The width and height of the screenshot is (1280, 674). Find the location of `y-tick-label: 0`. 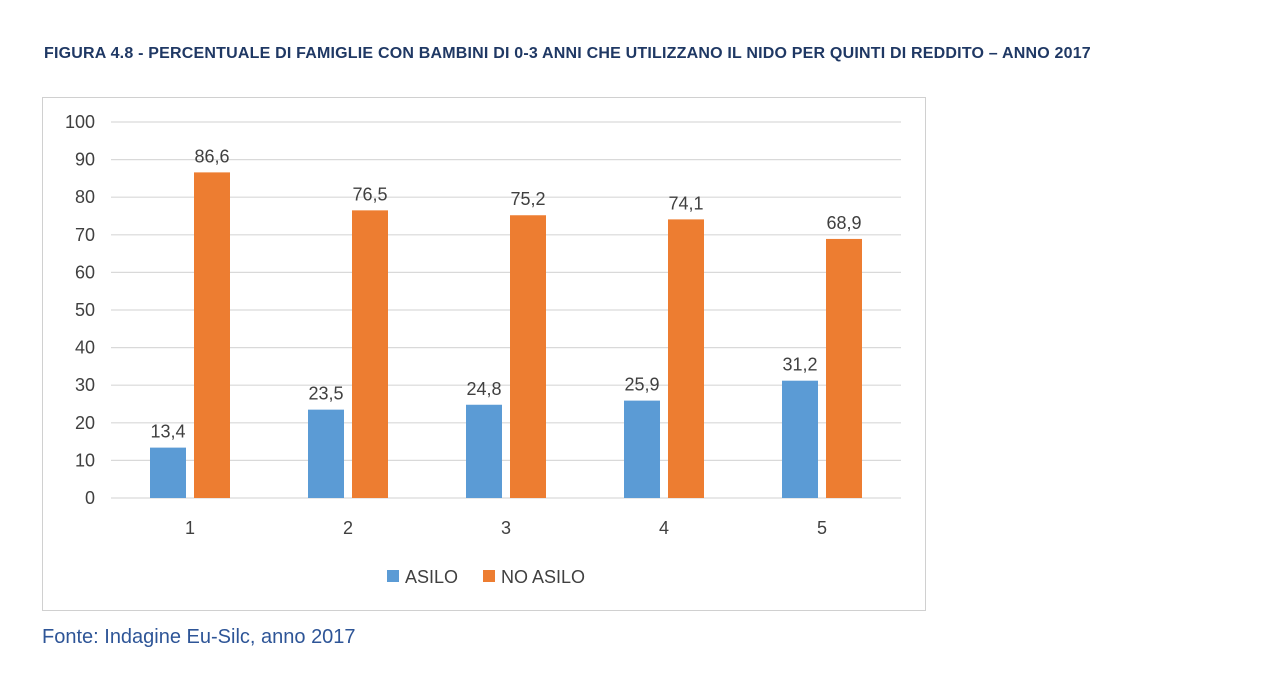

y-tick-label: 0 is located at coordinates (90, 498).